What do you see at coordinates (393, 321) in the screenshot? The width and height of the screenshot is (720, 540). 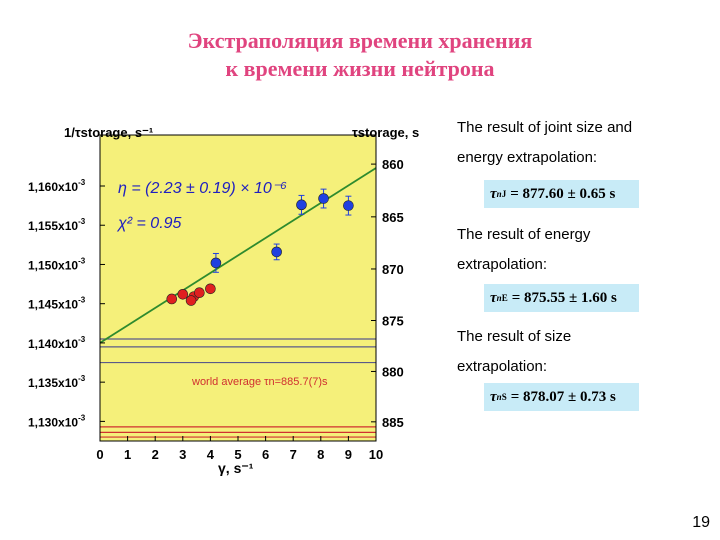 I see `y-tick-label-right: 875` at bounding box center [393, 321].